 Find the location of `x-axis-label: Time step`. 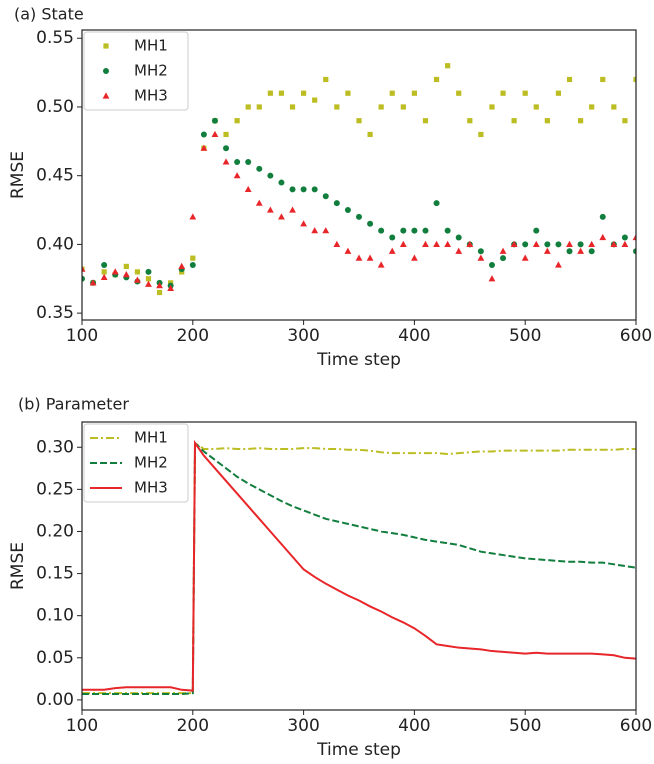

x-axis-label: Time step is located at coordinates (358, 750).